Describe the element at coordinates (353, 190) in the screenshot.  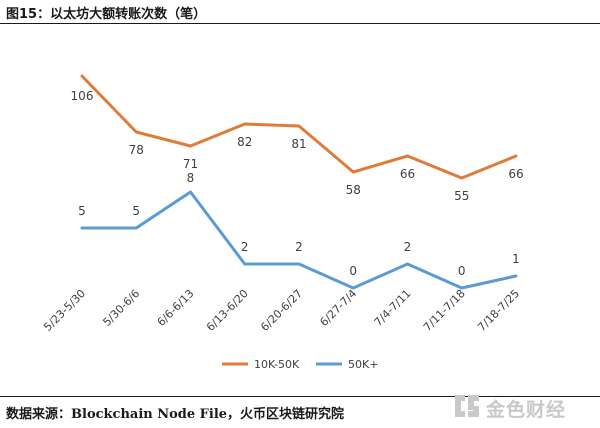
I see `data-label: 58` at that location.